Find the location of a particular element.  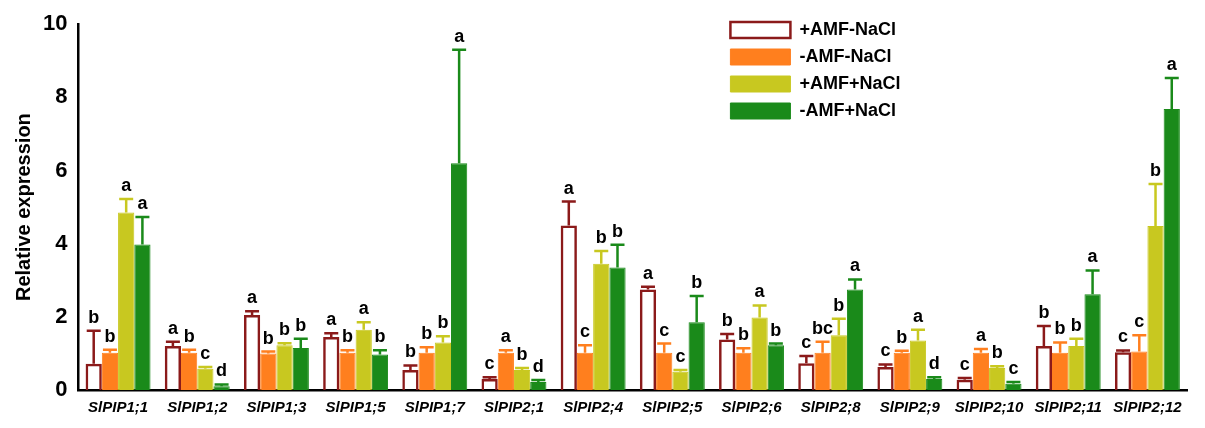

x-tick-label: SlPIP2;10 is located at coordinates (989, 407).